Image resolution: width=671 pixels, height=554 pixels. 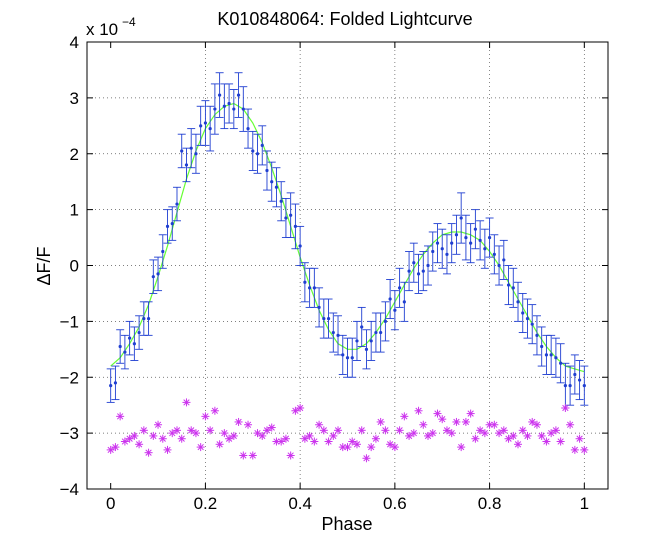 I want to click on x-tick-label: 0.4, so click(x=300, y=503).